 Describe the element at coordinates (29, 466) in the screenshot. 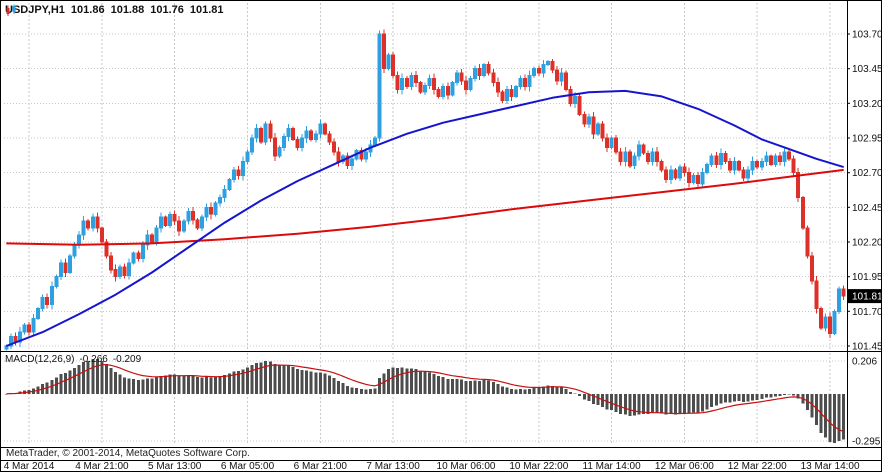

I see `time-axis-label: 4 Mar 2014` at that location.